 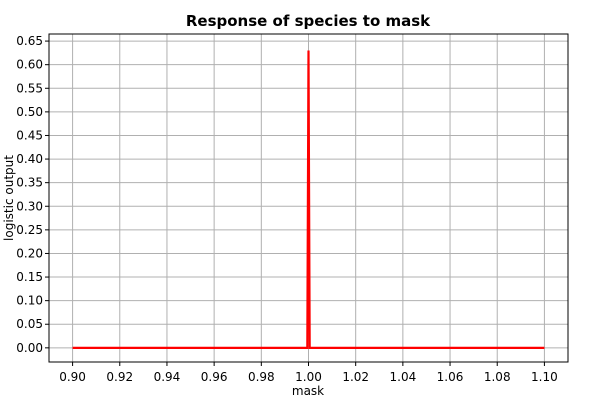 I want to click on y-tick-label: 0.35, so click(x=29, y=183).